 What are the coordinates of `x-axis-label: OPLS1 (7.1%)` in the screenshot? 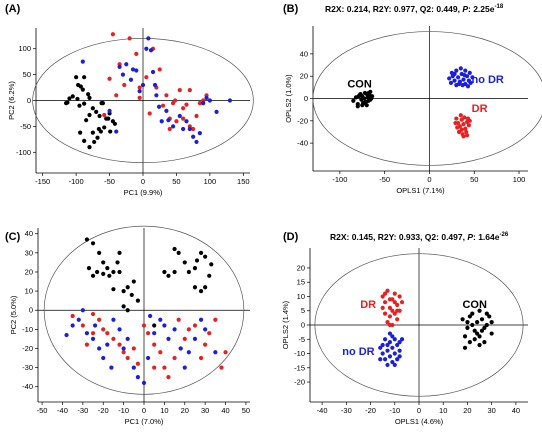 It's located at (420, 190).